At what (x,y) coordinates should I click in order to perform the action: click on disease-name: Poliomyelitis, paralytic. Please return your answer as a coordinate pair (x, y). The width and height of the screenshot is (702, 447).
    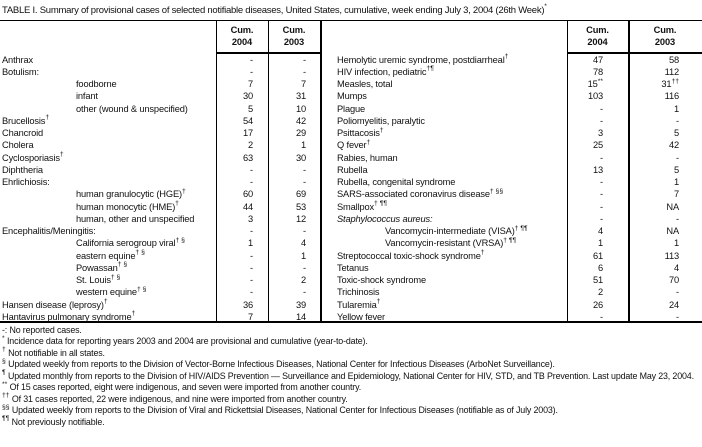
    Looking at the image, I should click on (381, 120).